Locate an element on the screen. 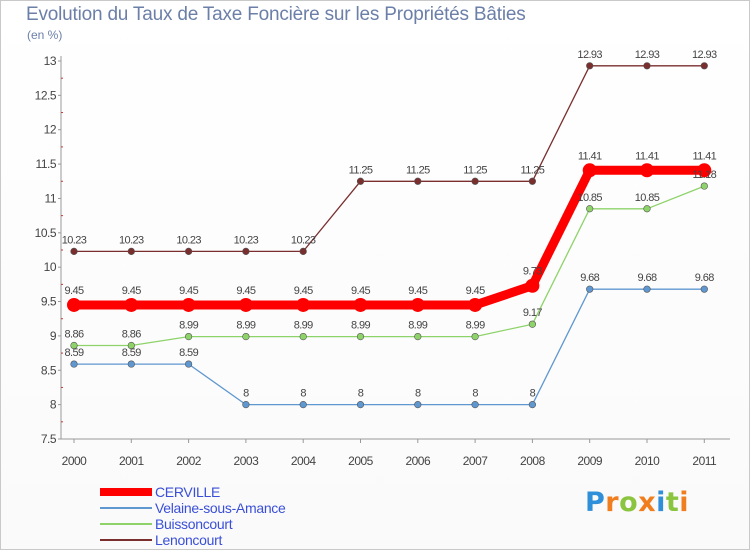  x-tick-label: 2009 is located at coordinates (590, 461).